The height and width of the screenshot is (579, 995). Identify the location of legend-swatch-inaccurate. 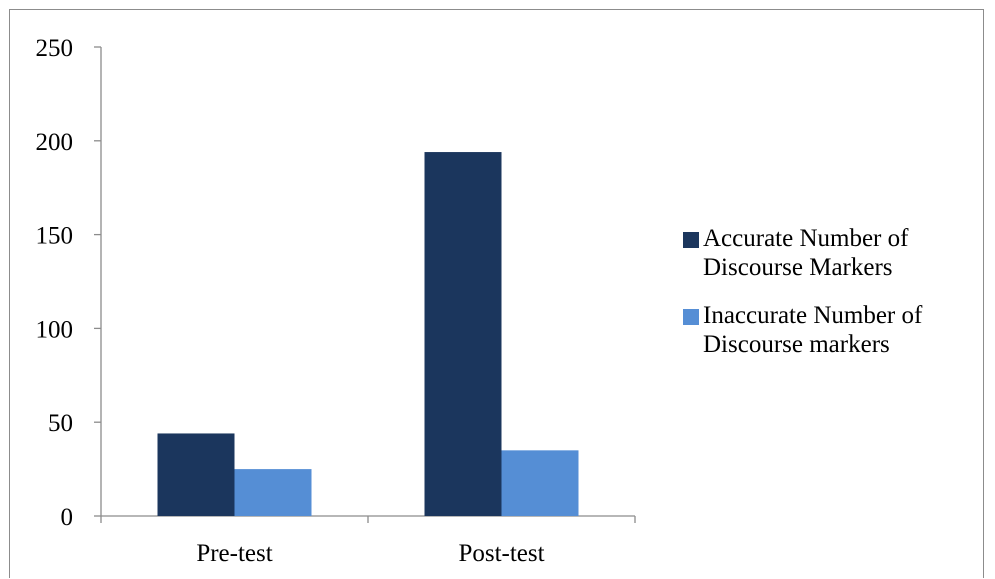
(691, 317).